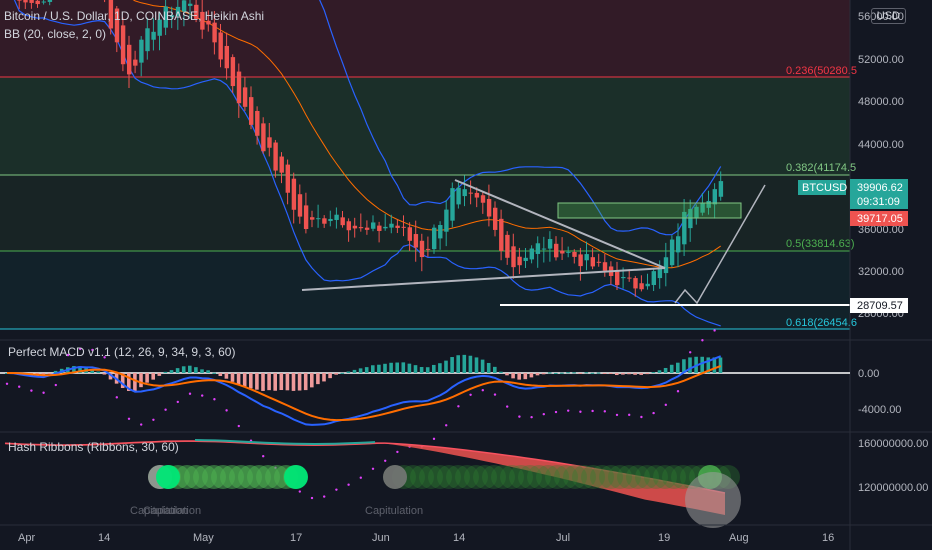 The height and width of the screenshot is (550, 932). I want to click on last-price-tag-bg, so click(879, 194).